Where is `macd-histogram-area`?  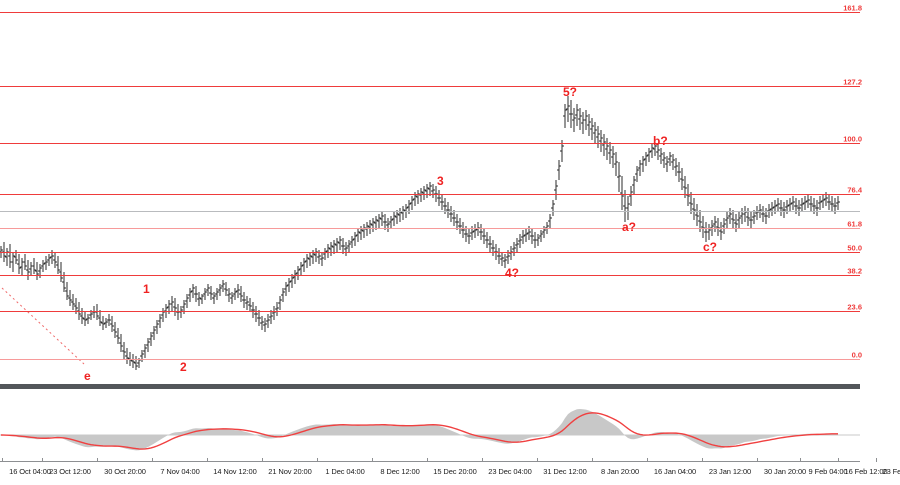
macd-histogram-area is located at coordinates (419, 430).